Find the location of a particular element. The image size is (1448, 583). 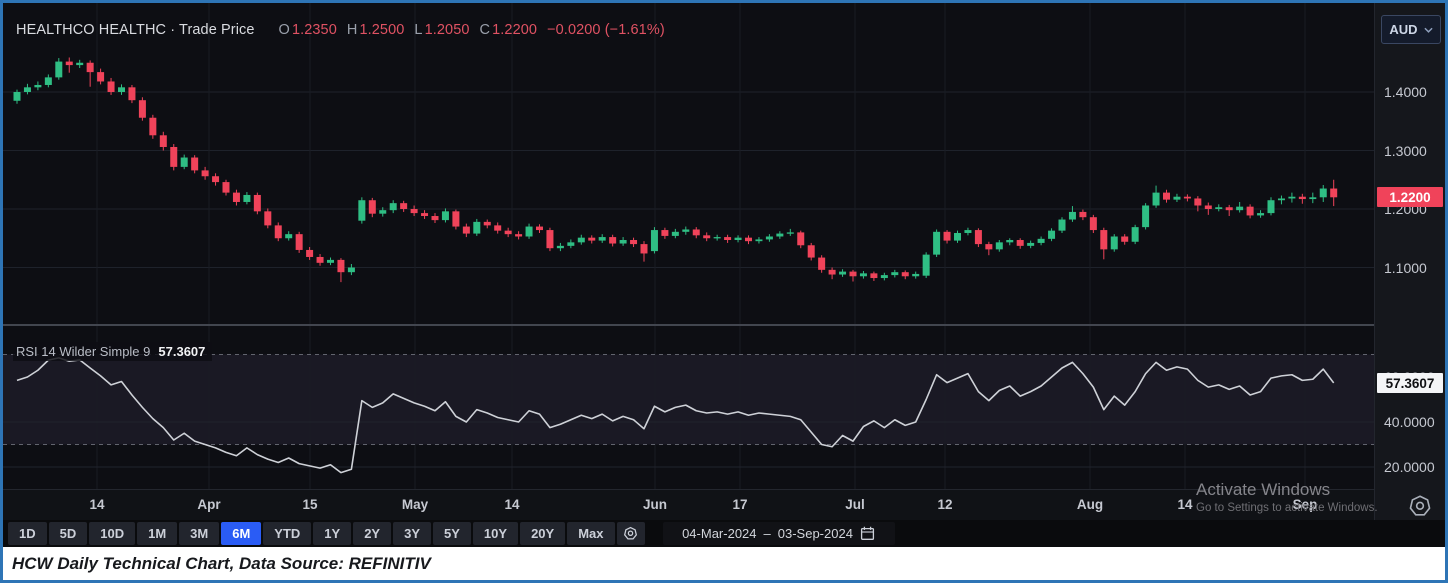

range-button-10y: 10Y is located at coordinates (495, 533).